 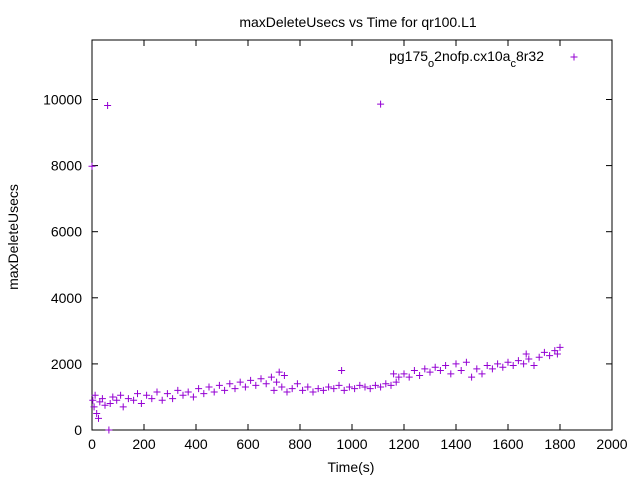 I want to click on legend: pg175o2nofp.cx10ac8r32, so click(x=483, y=59).